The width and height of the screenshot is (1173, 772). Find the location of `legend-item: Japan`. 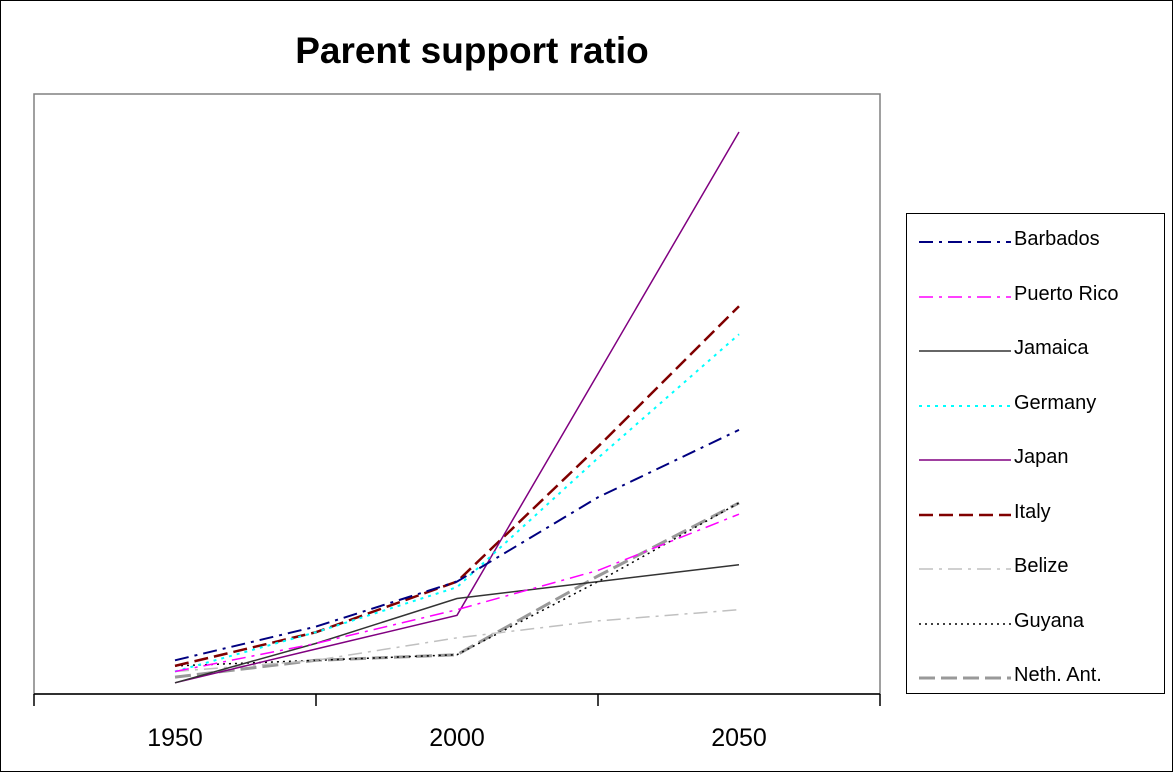

legend-item: Japan is located at coordinates (1036, 459).